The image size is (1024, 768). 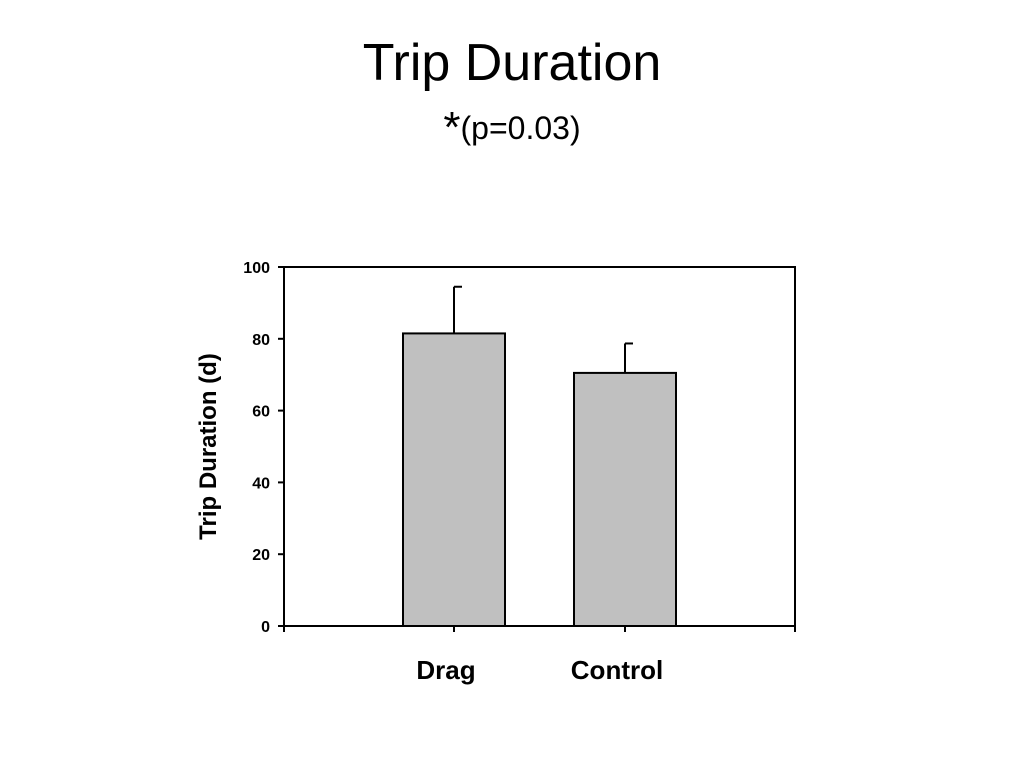 I want to click on chart-subtitle: *(p=0.03), so click(x=512, y=131).